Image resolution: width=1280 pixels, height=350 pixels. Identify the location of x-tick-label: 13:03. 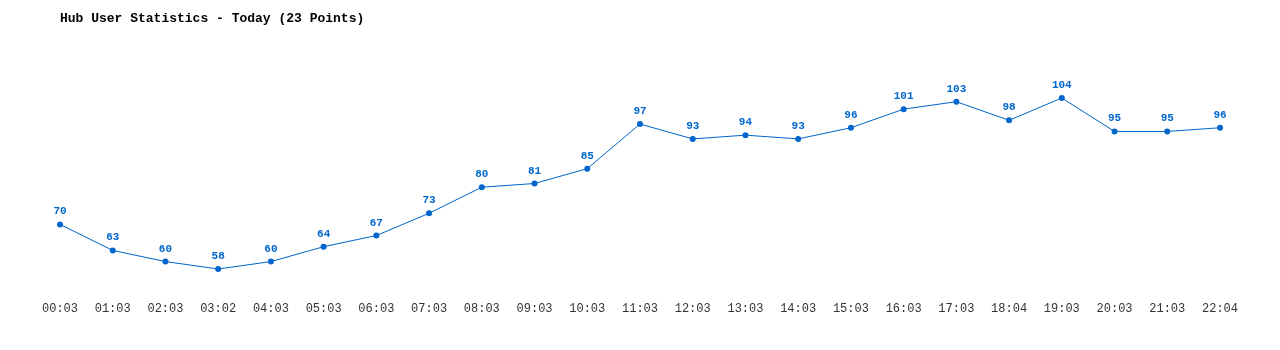
(745, 309).